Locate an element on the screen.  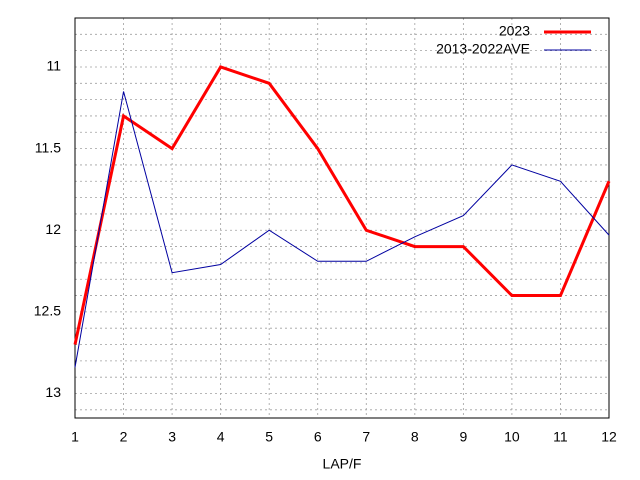
y-tick-label: 11.5 is located at coordinates (48, 147).